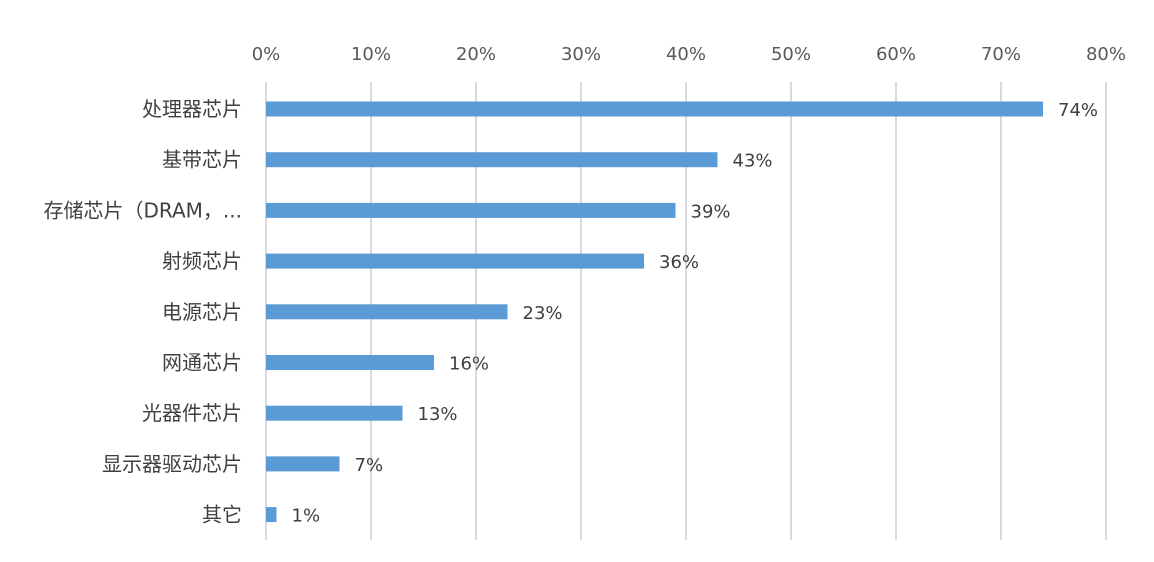  Describe the element at coordinates (369, 465) in the screenshot. I see `data-label: 7%` at that location.